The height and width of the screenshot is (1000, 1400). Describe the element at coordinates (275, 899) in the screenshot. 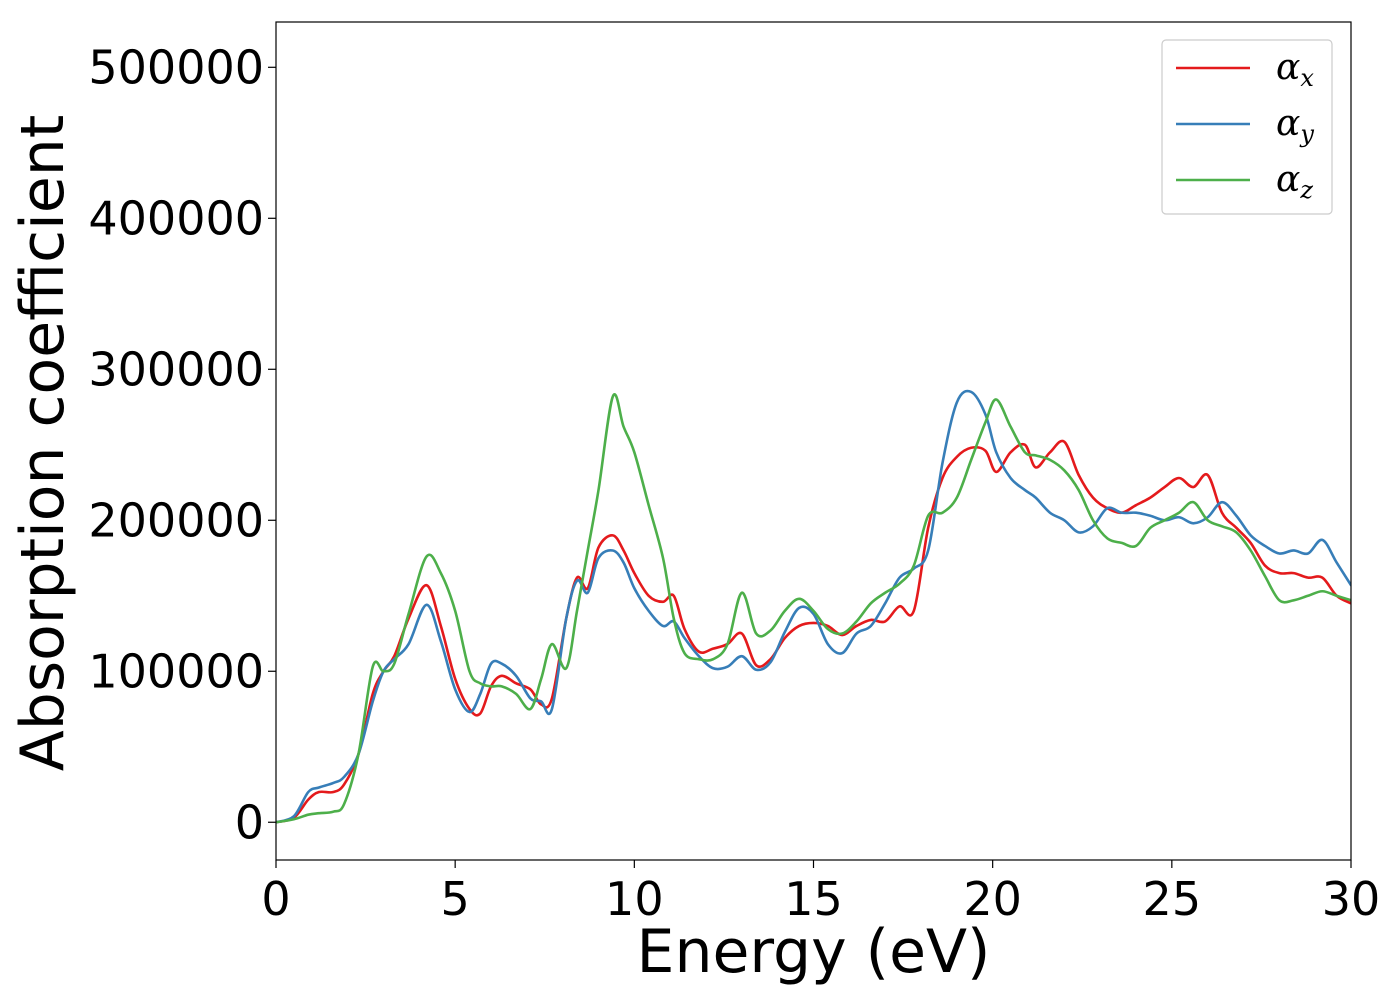

I see `x-tick-label: 0` at that location.